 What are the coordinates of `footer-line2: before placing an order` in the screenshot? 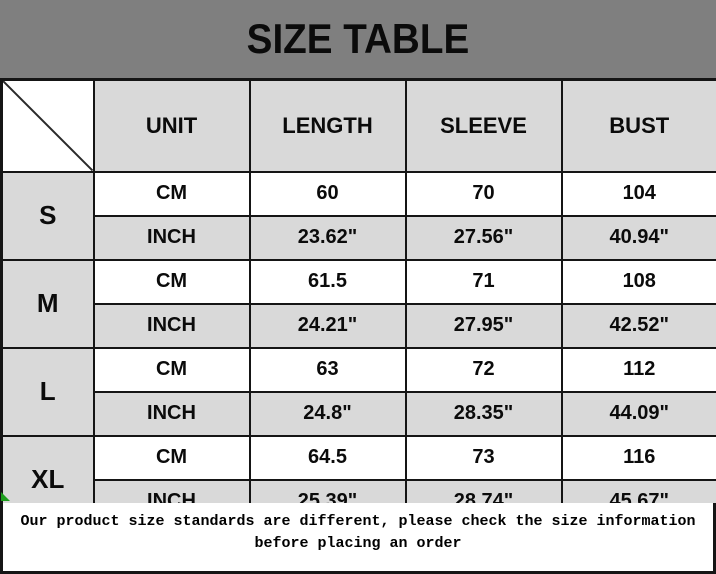 It's located at (358, 543).